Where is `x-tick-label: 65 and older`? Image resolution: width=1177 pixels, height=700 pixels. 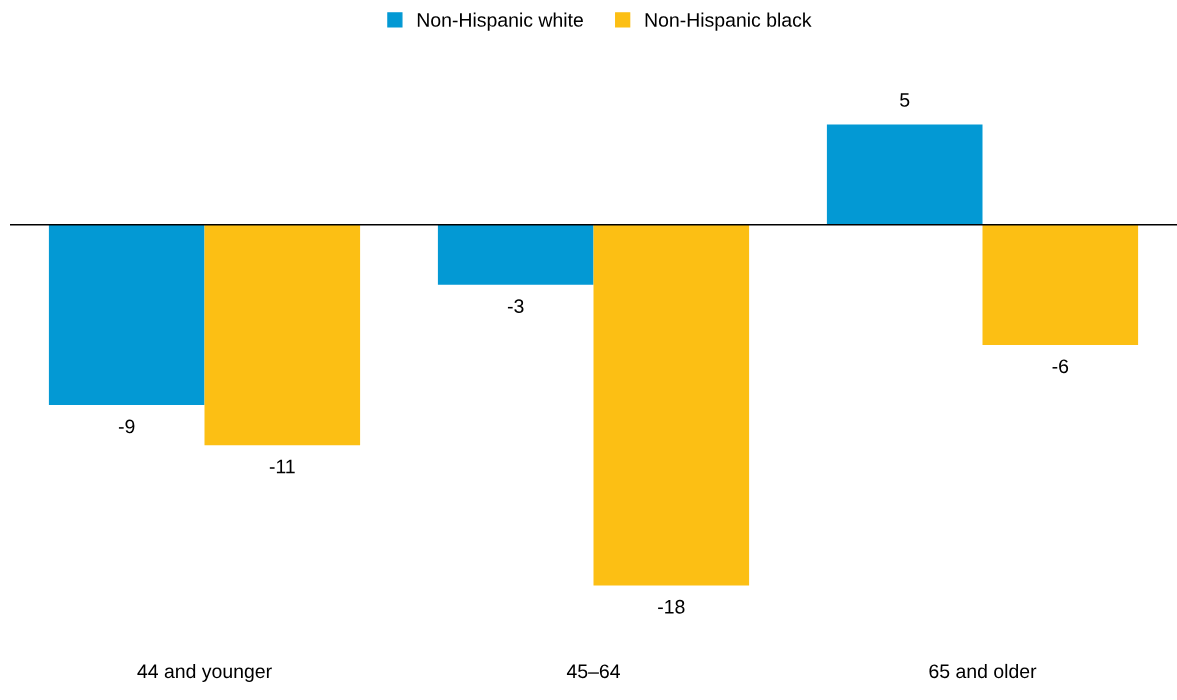
x-tick-label: 65 and older is located at coordinates (983, 671).